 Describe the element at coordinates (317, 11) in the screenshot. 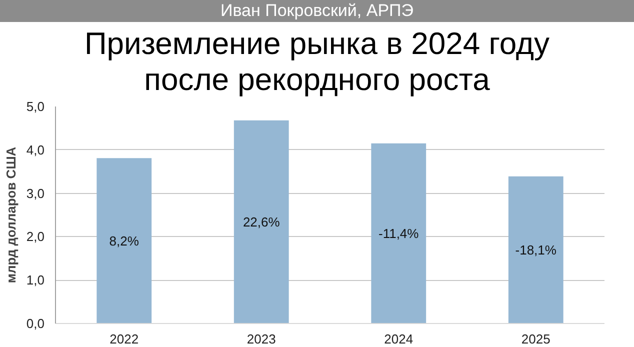

I see `text: Иван Покровский, АРПЭ` at that location.